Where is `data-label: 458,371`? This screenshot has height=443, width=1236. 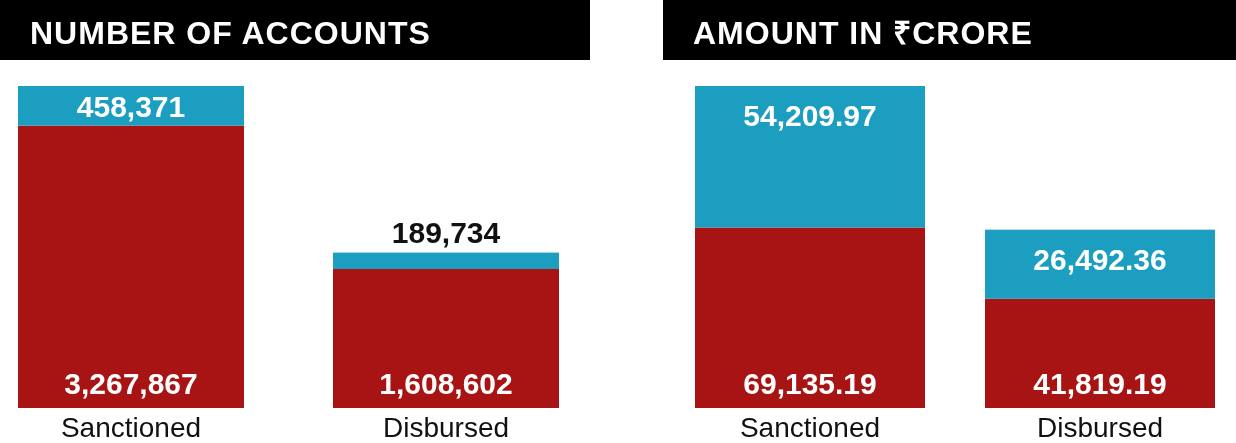
data-label: 458,371 is located at coordinates (131, 106).